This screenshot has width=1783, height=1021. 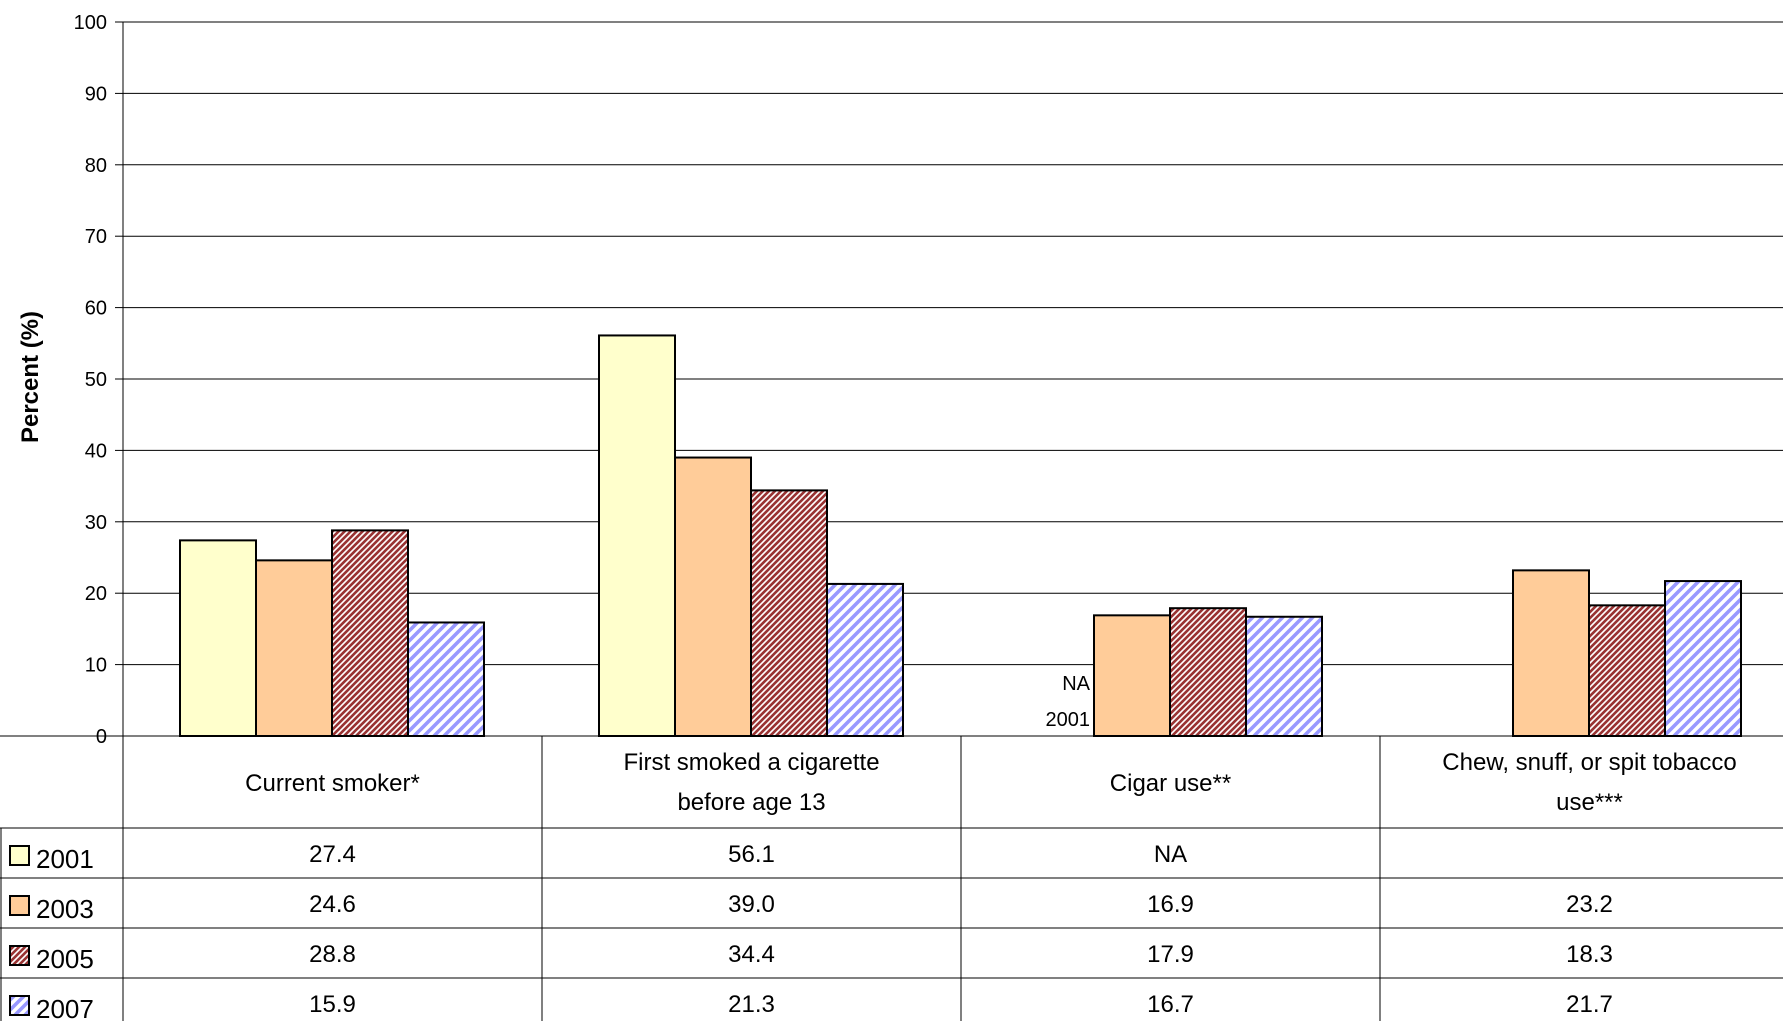 I want to click on y-tick-label-60: 60, so click(x=96, y=309).